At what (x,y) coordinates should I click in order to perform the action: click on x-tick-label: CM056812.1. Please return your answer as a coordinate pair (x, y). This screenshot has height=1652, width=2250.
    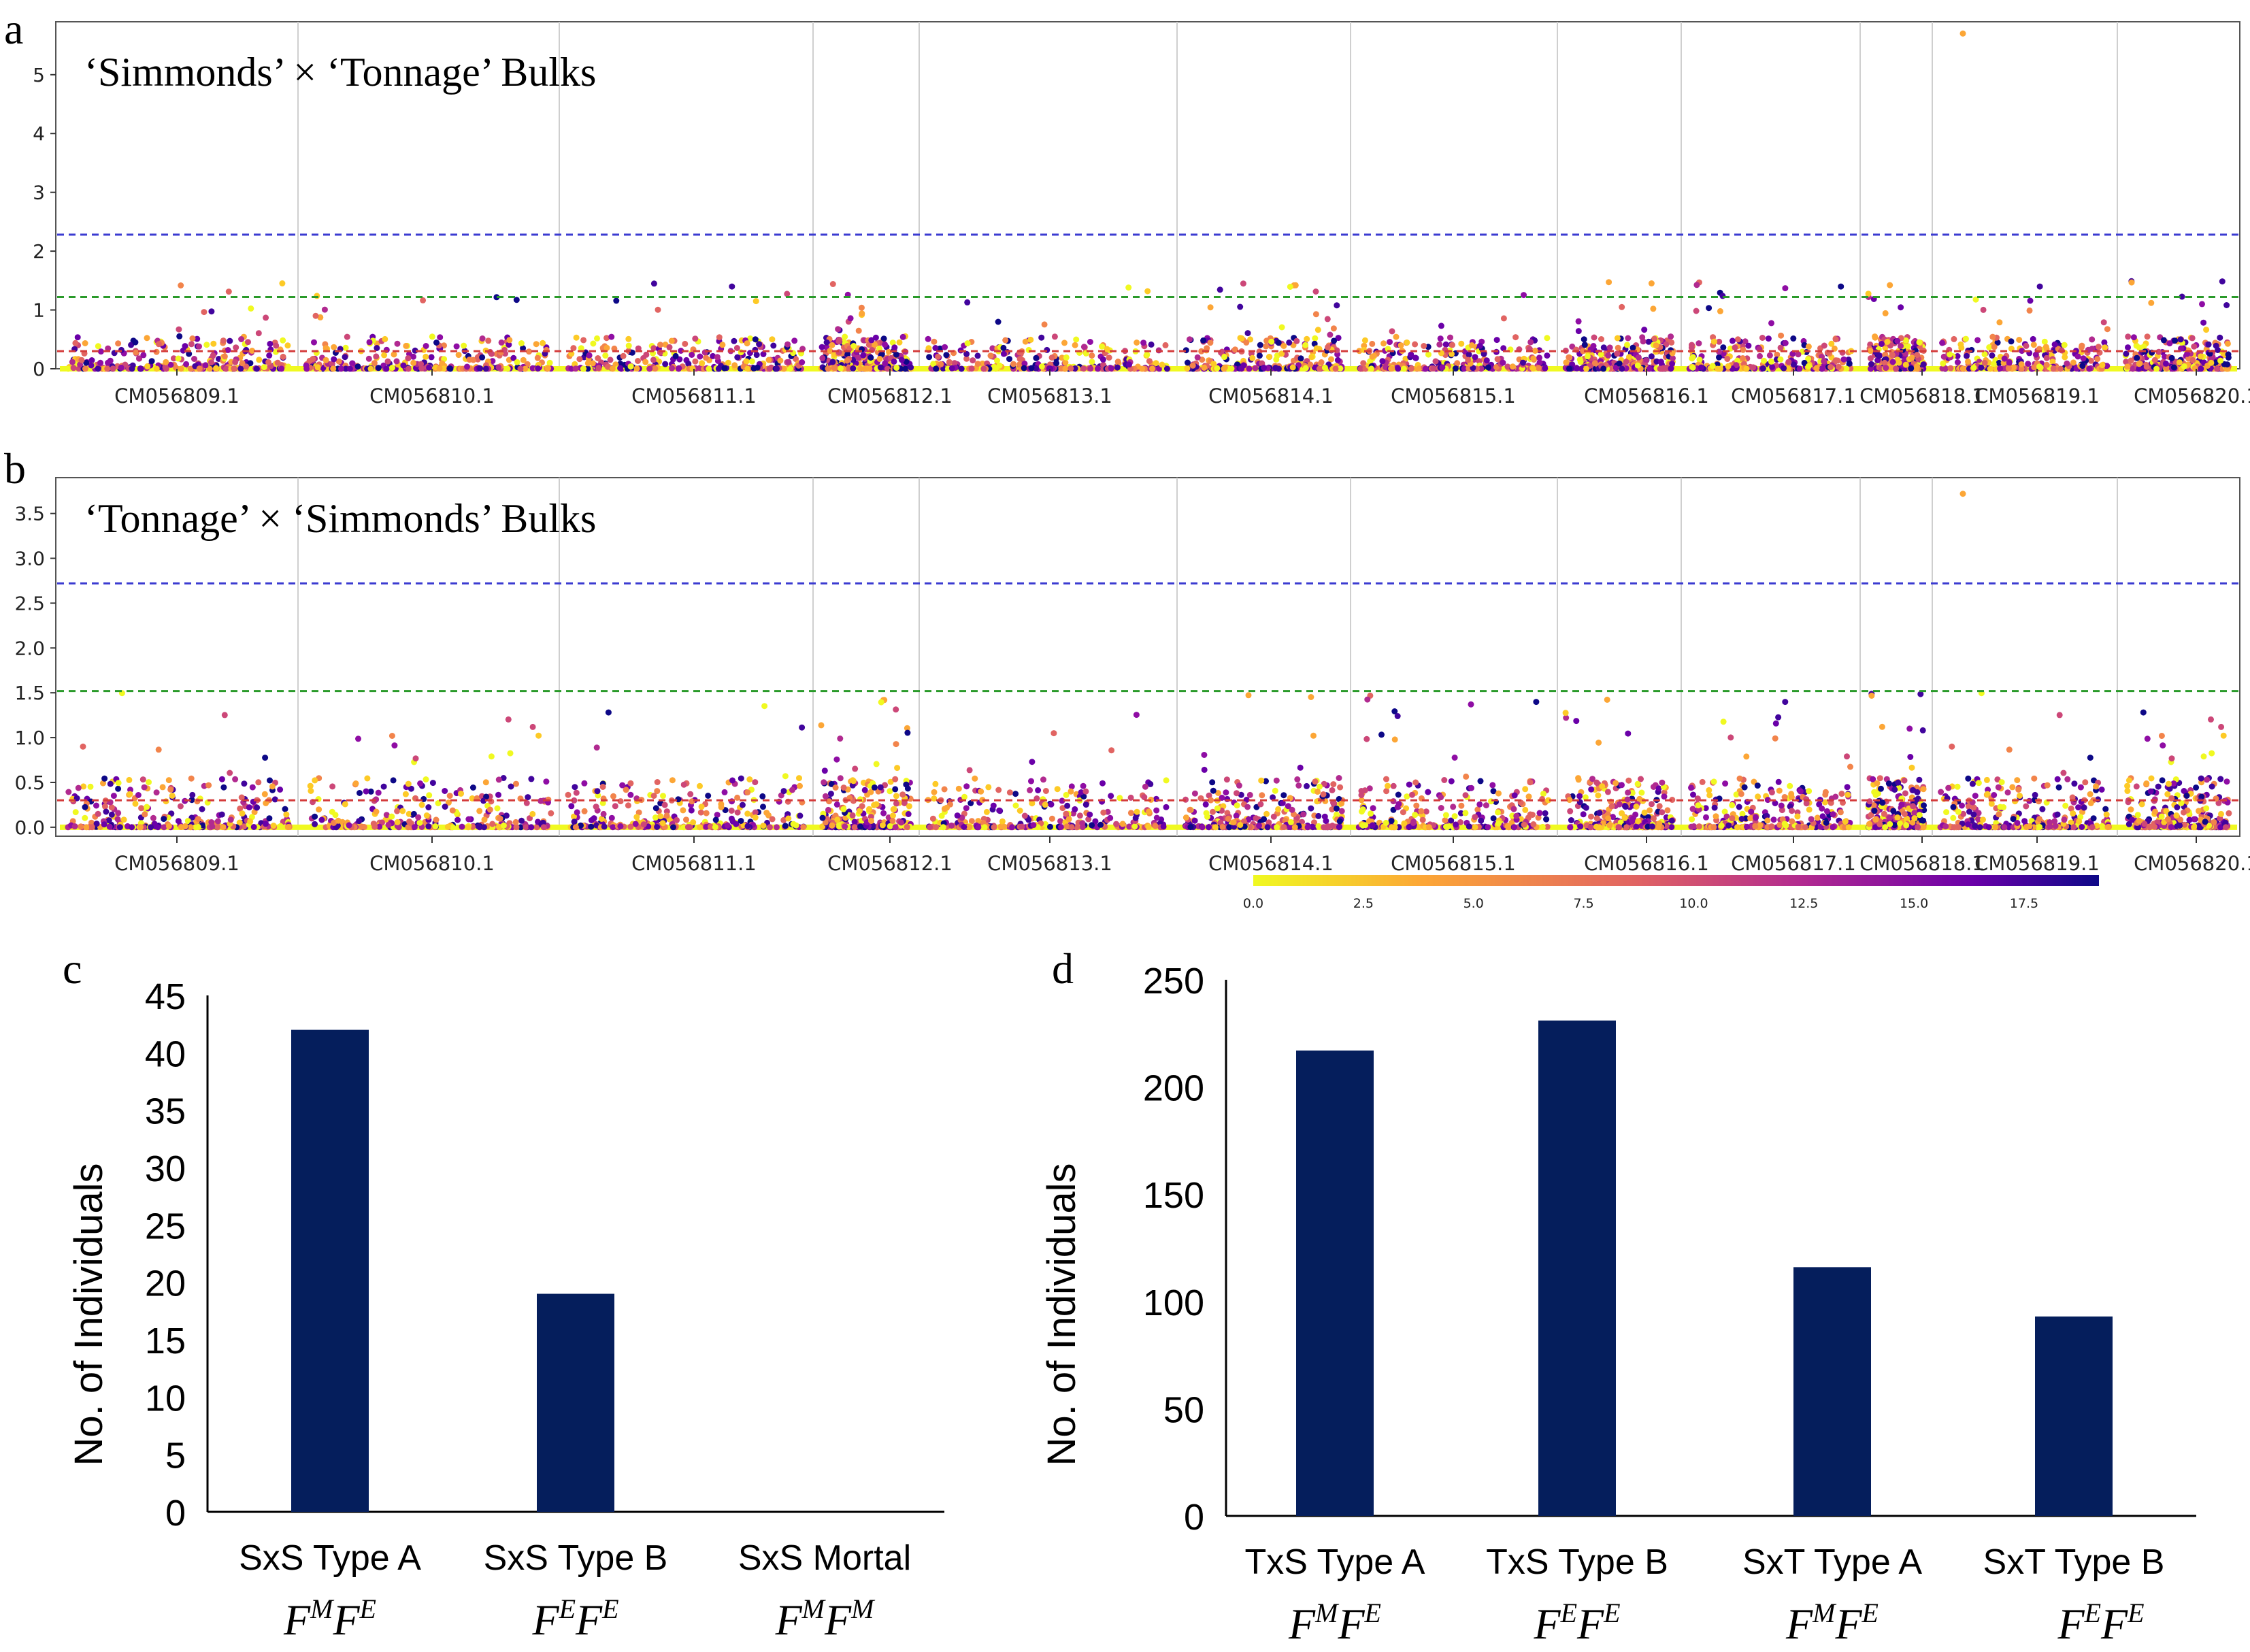
    Looking at the image, I should click on (890, 396).